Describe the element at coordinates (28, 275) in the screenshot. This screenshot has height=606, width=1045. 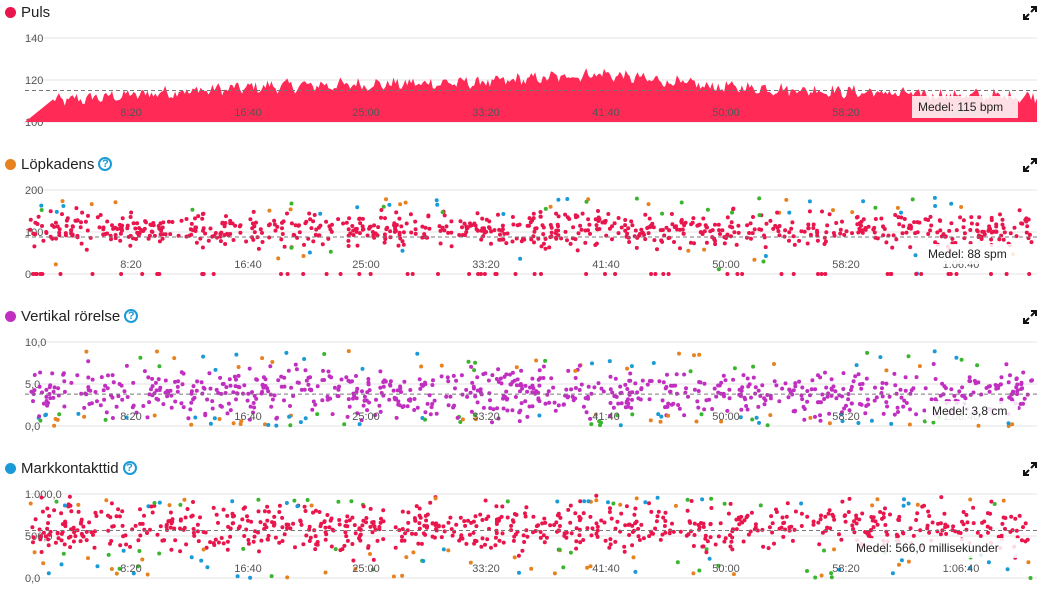
I see `y-tick-label: 0` at that location.